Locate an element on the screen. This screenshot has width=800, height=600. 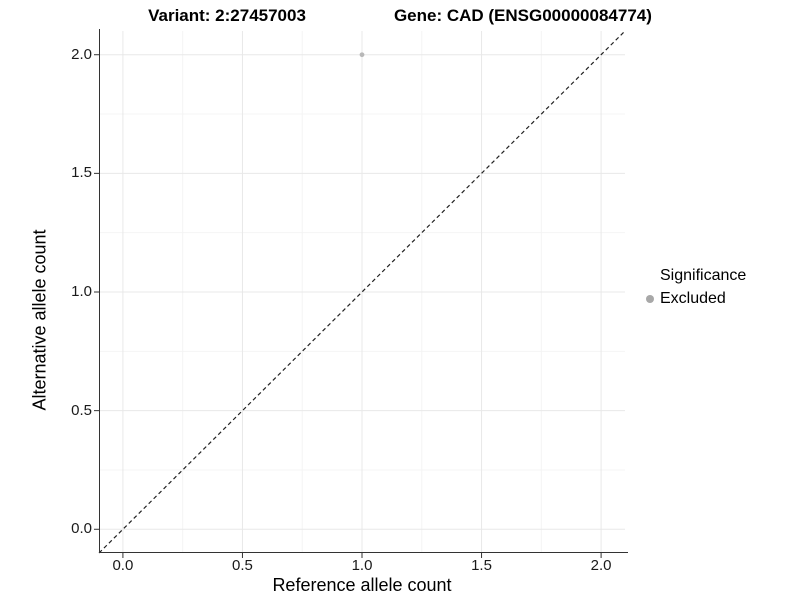
x-tick-label: 0.5 is located at coordinates (242, 565).